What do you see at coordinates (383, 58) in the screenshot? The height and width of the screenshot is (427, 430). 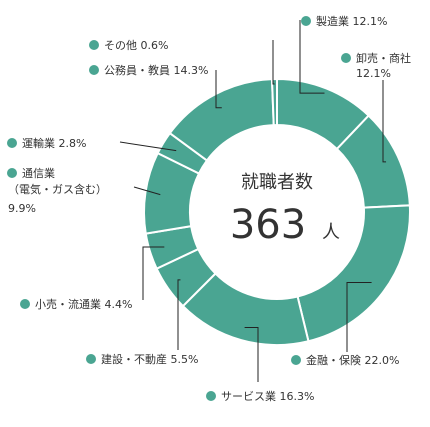 I see `slice-label-1: 卸売・商社` at bounding box center [383, 58].